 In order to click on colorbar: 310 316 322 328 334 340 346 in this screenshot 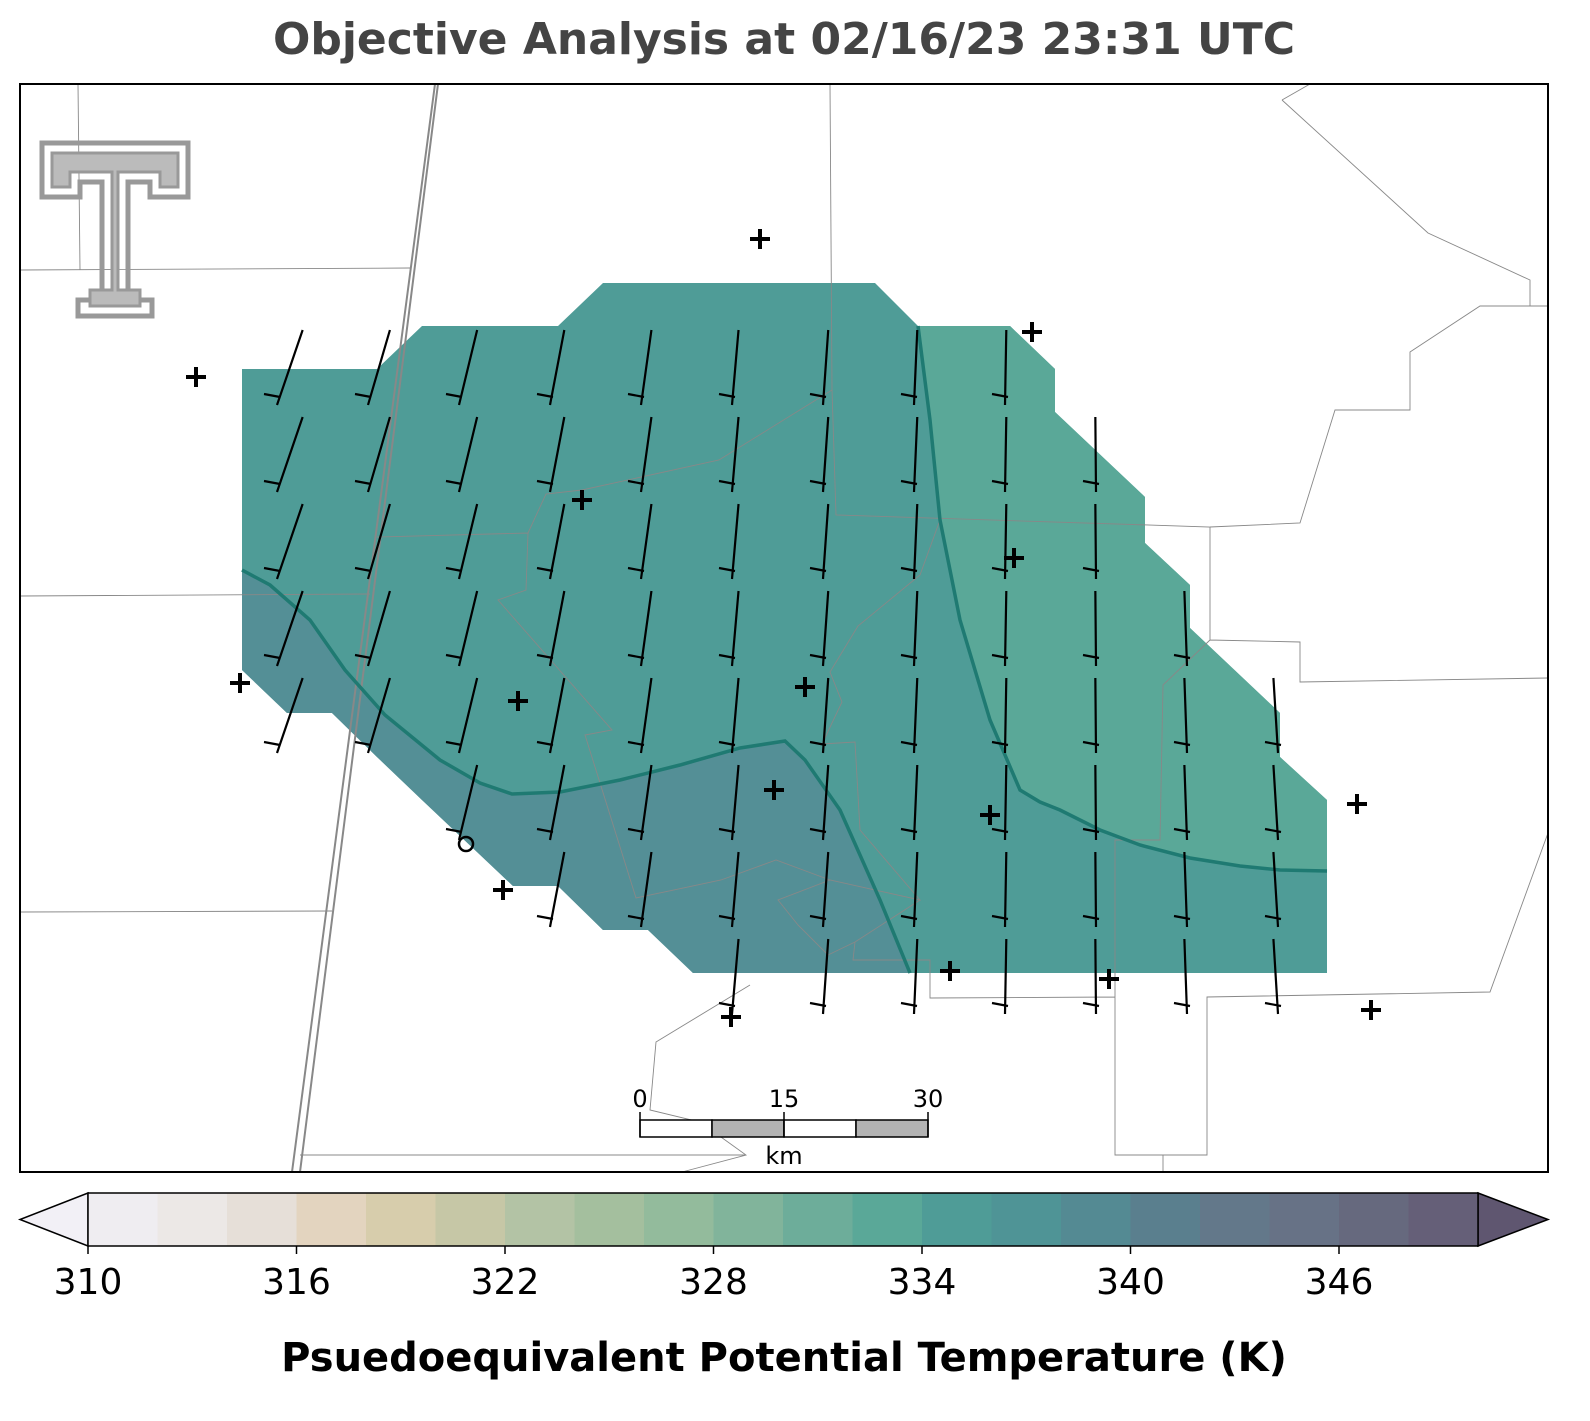, I will do `click(784, 1247)`.